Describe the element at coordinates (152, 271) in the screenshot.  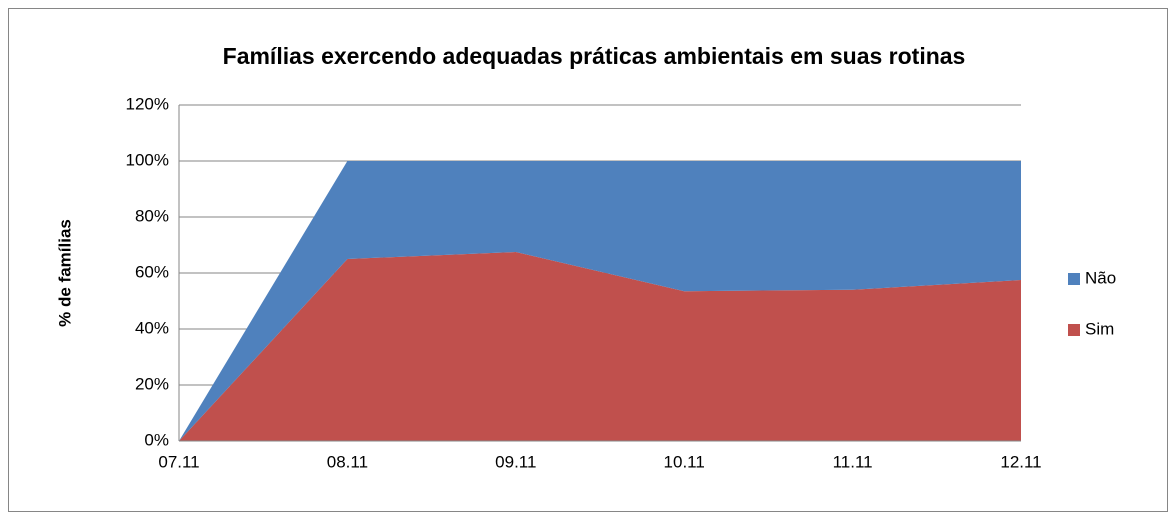
I see `y-tick-label: 60%` at that location.